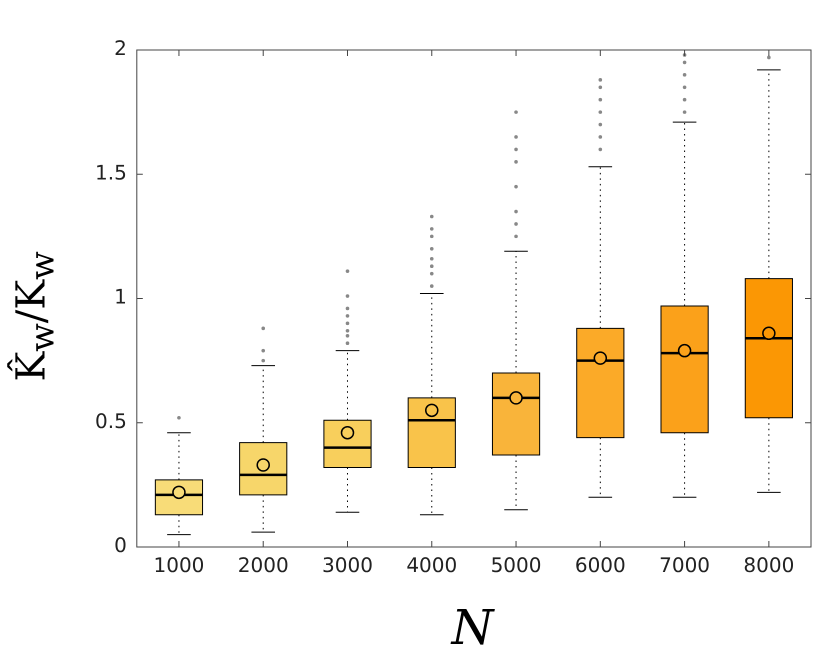  Describe the element at coordinates (600, 565) in the screenshot. I see `x-tick-label: 6000` at that location.